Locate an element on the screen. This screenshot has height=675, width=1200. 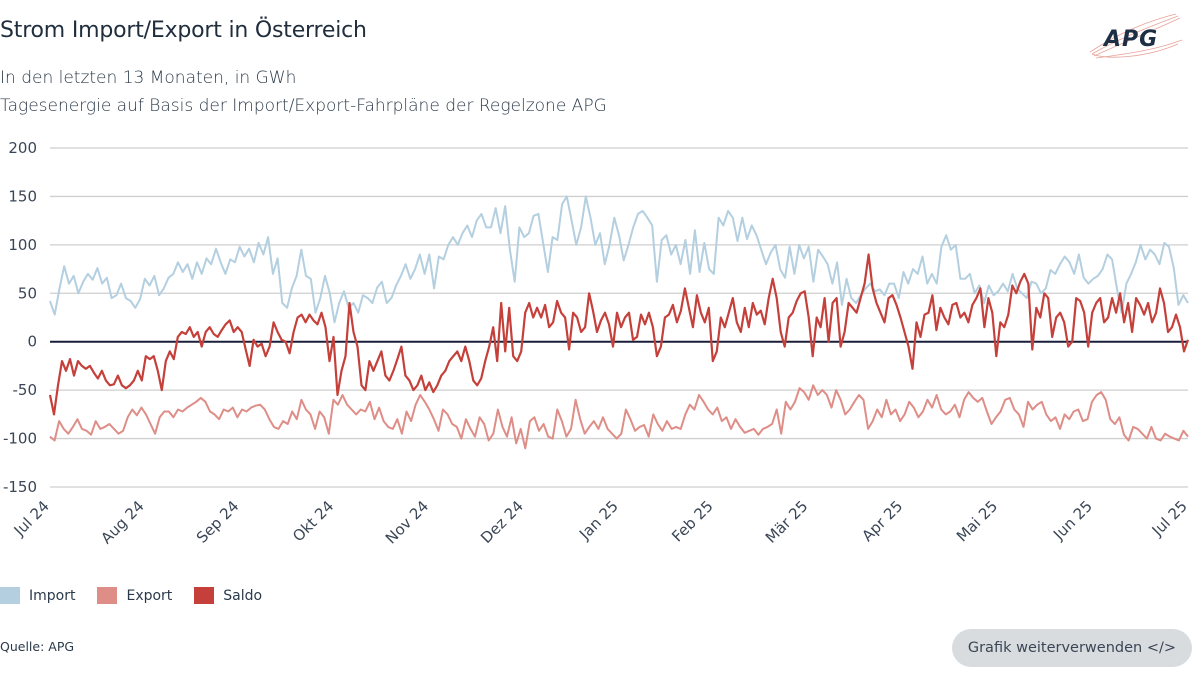
x-tick-label: Nov 24 is located at coordinates (407, 522).